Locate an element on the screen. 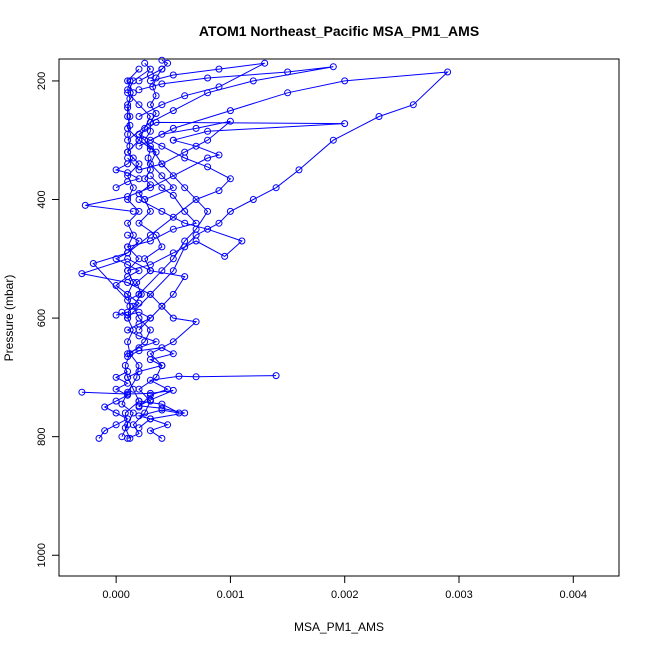  x-tick-label: 0.003 is located at coordinates (459, 595).